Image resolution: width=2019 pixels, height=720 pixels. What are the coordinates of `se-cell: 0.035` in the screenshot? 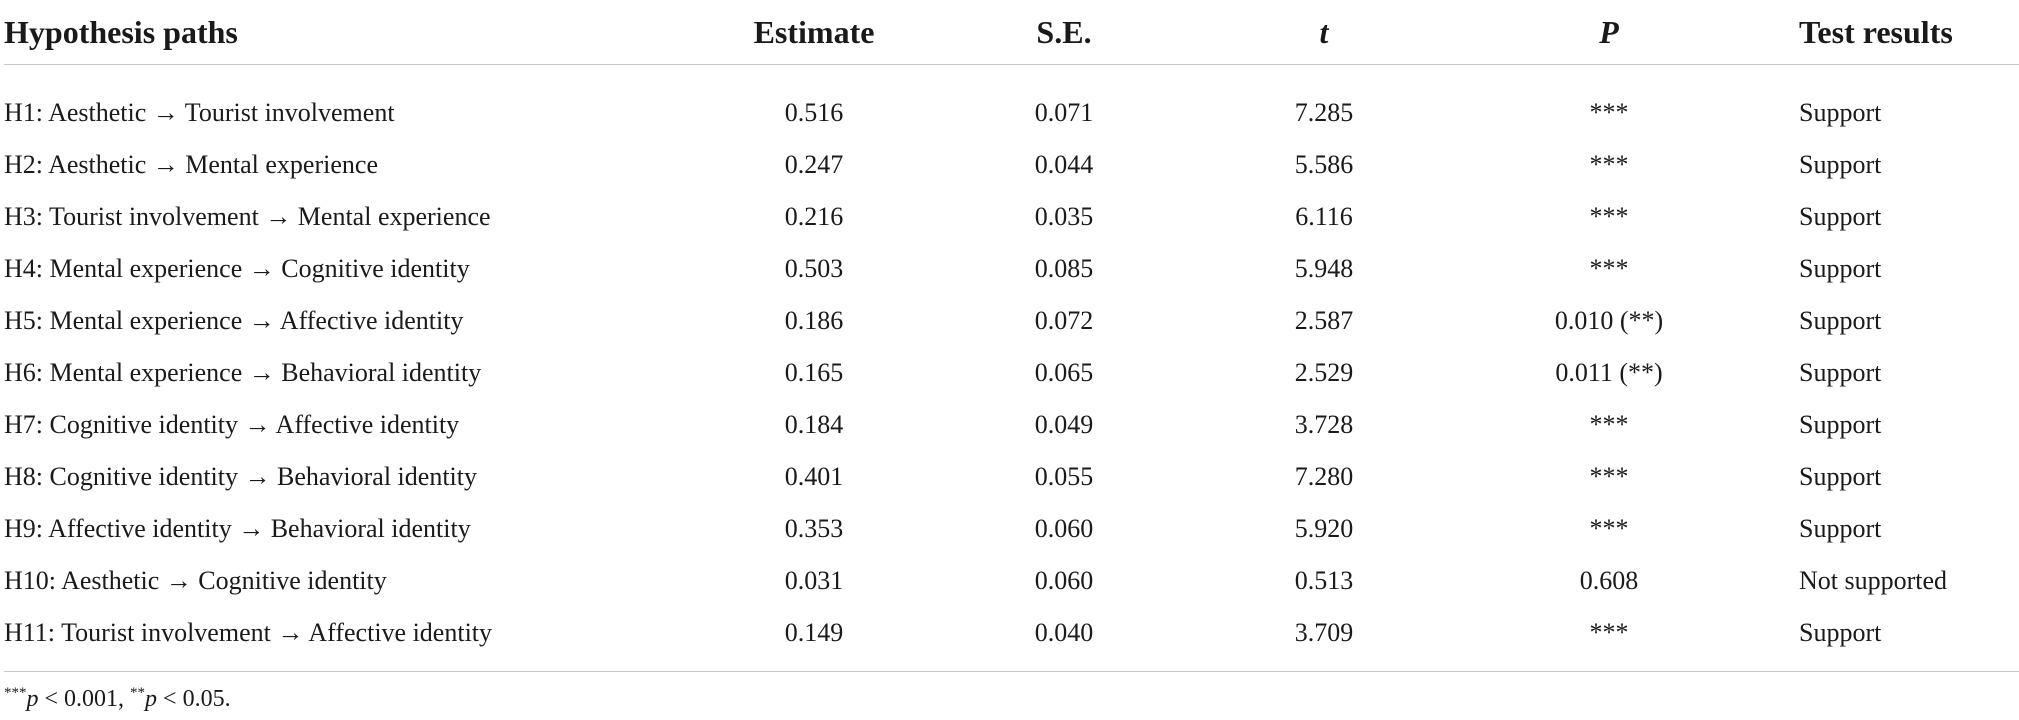 It's located at (1064, 216).